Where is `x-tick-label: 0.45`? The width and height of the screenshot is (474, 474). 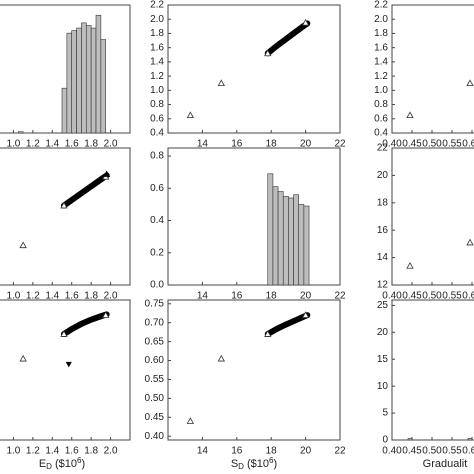 x-tick-label: 0.45 is located at coordinates (412, 144).